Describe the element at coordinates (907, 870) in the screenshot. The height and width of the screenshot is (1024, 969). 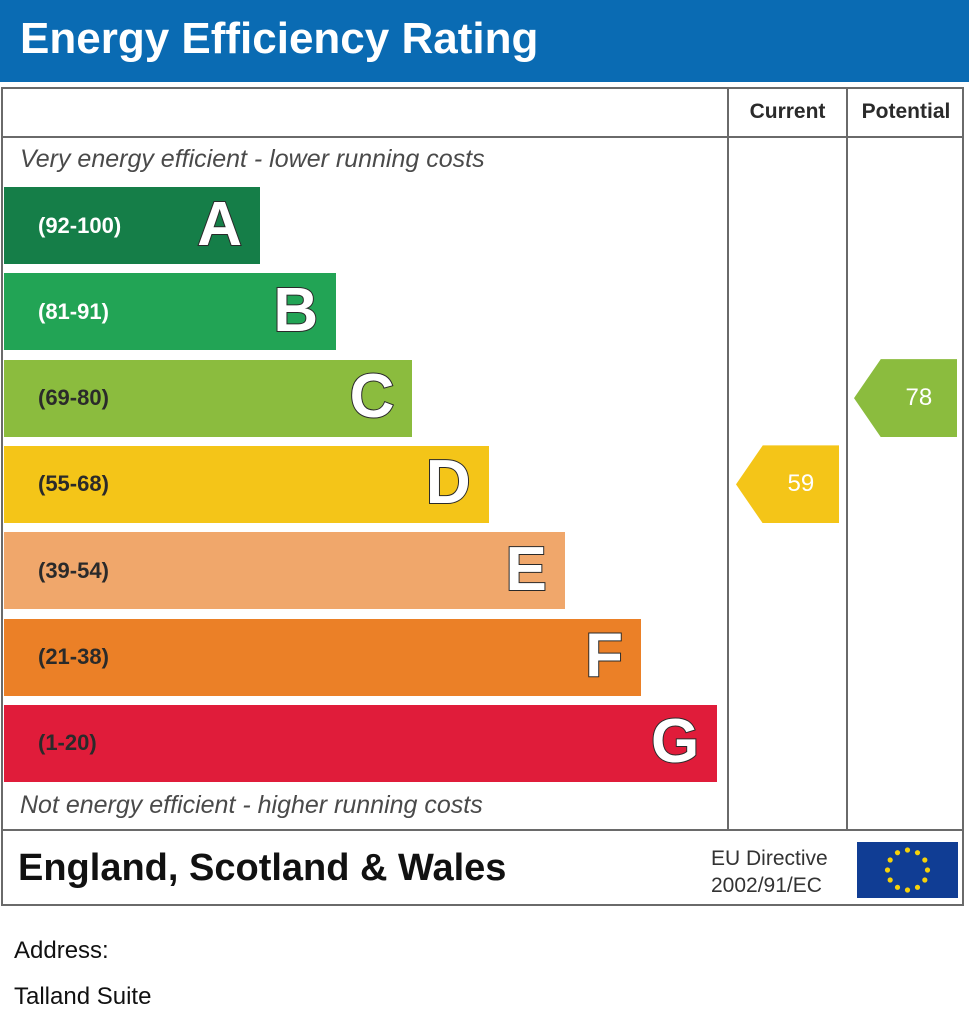
I see `eu-flag-icon` at that location.